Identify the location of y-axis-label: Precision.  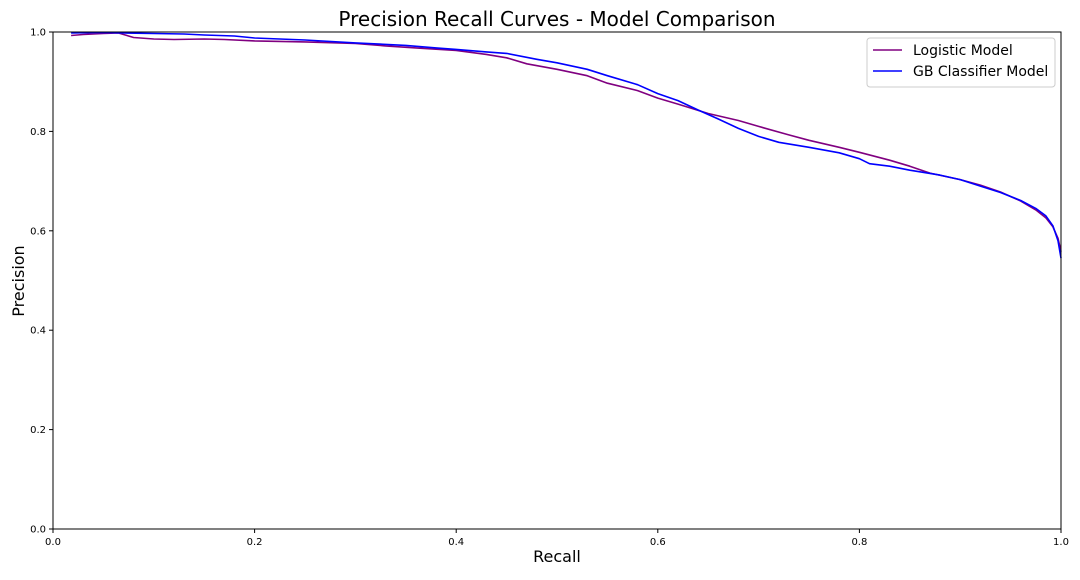
(18, 280).